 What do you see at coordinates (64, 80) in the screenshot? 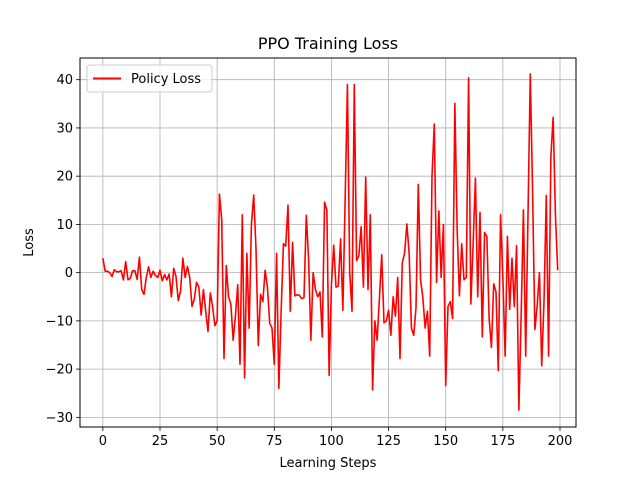
I see `y-tick-label: 40` at bounding box center [64, 80].